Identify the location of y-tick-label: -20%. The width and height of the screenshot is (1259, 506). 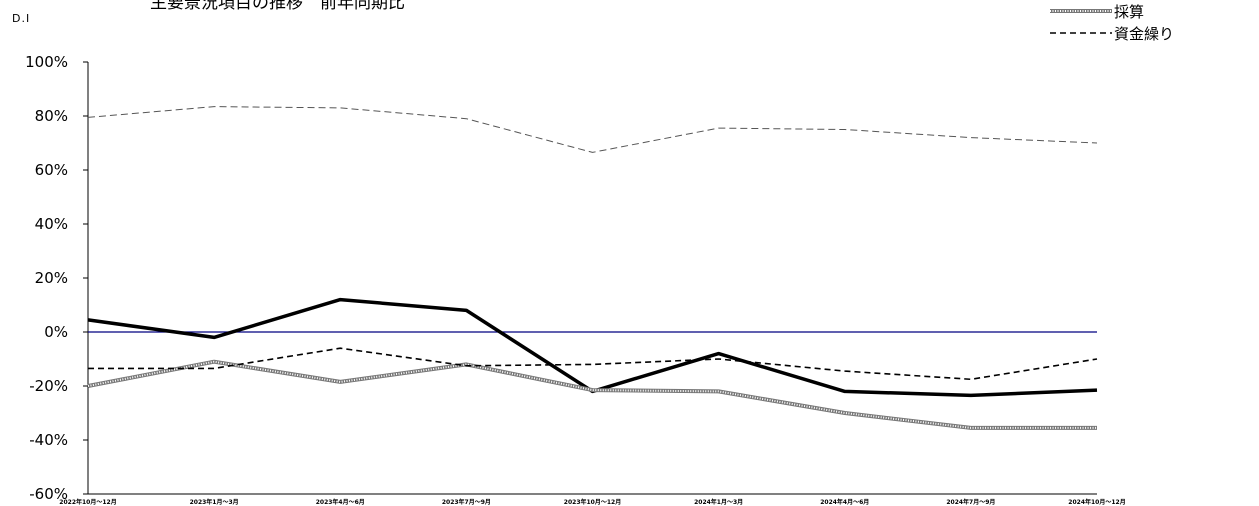
(48, 386).